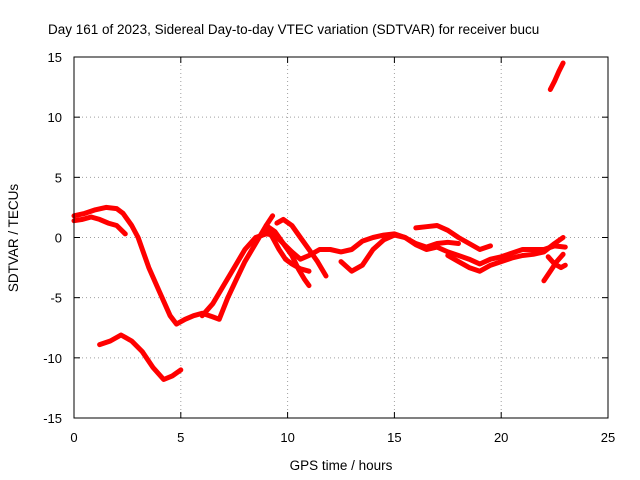  I want to click on y-tick-label: 5, so click(58, 177).